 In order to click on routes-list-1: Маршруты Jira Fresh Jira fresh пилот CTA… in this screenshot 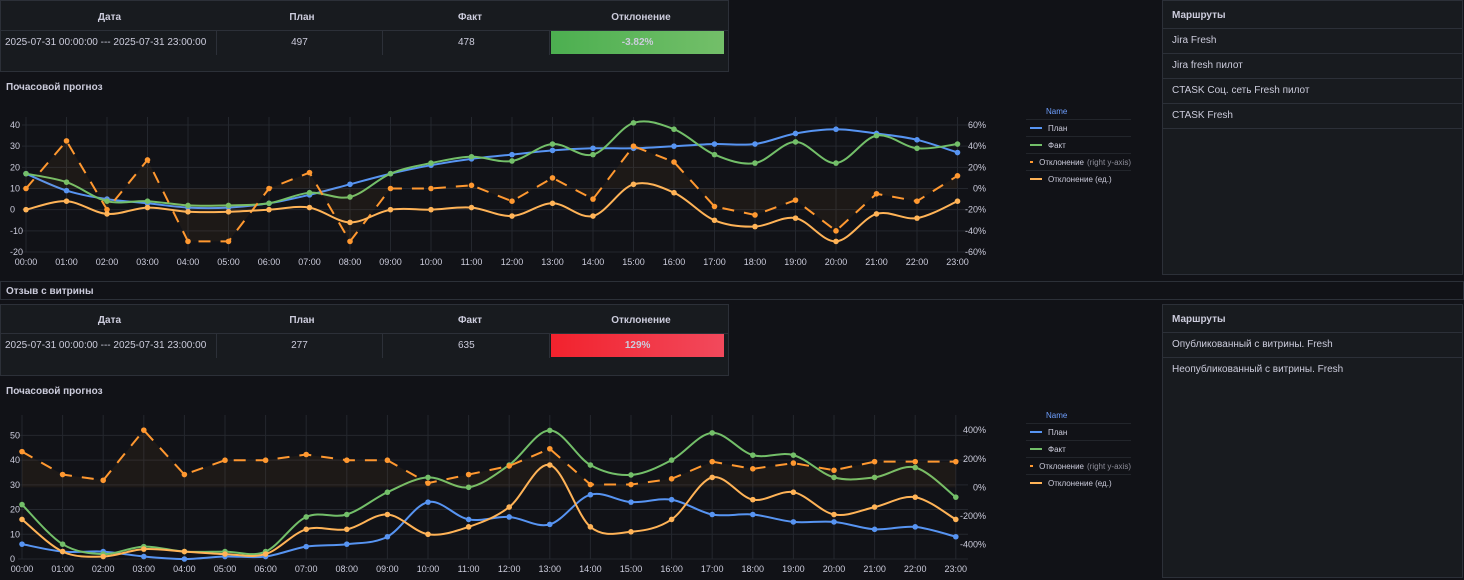, I will do `click(1312, 66)`.